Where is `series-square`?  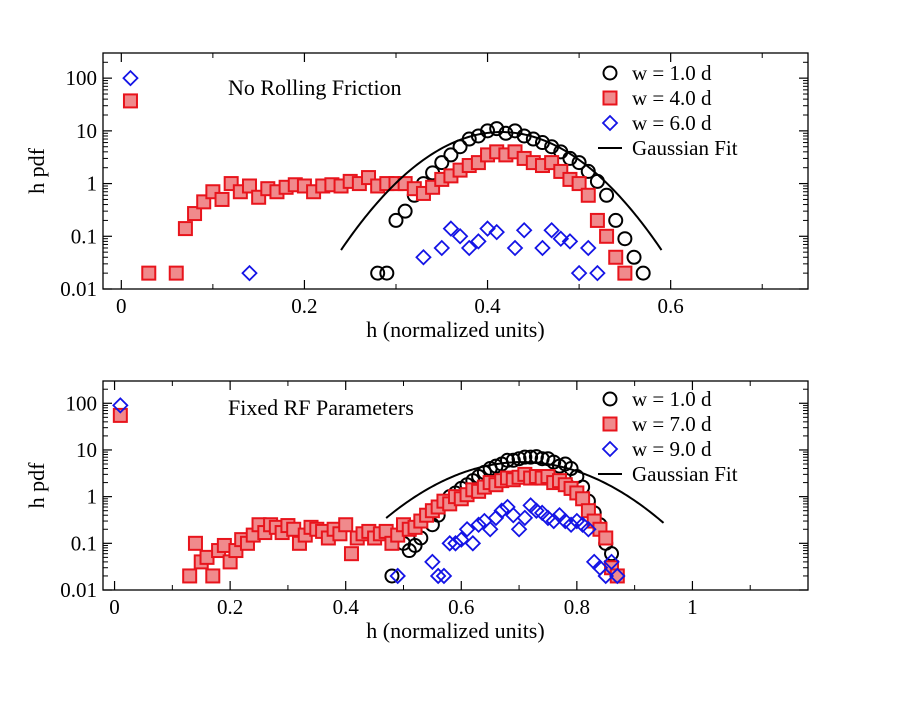
series-square is located at coordinates (368, 495).